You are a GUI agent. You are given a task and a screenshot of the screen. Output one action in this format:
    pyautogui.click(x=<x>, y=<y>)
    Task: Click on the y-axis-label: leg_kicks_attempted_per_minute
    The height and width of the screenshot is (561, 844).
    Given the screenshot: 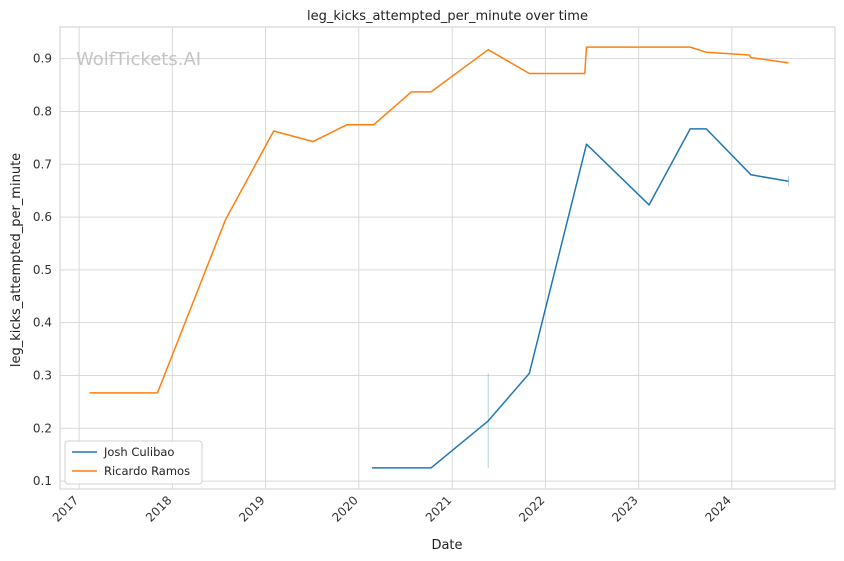 What is the action you would take?
    pyautogui.click(x=16, y=260)
    